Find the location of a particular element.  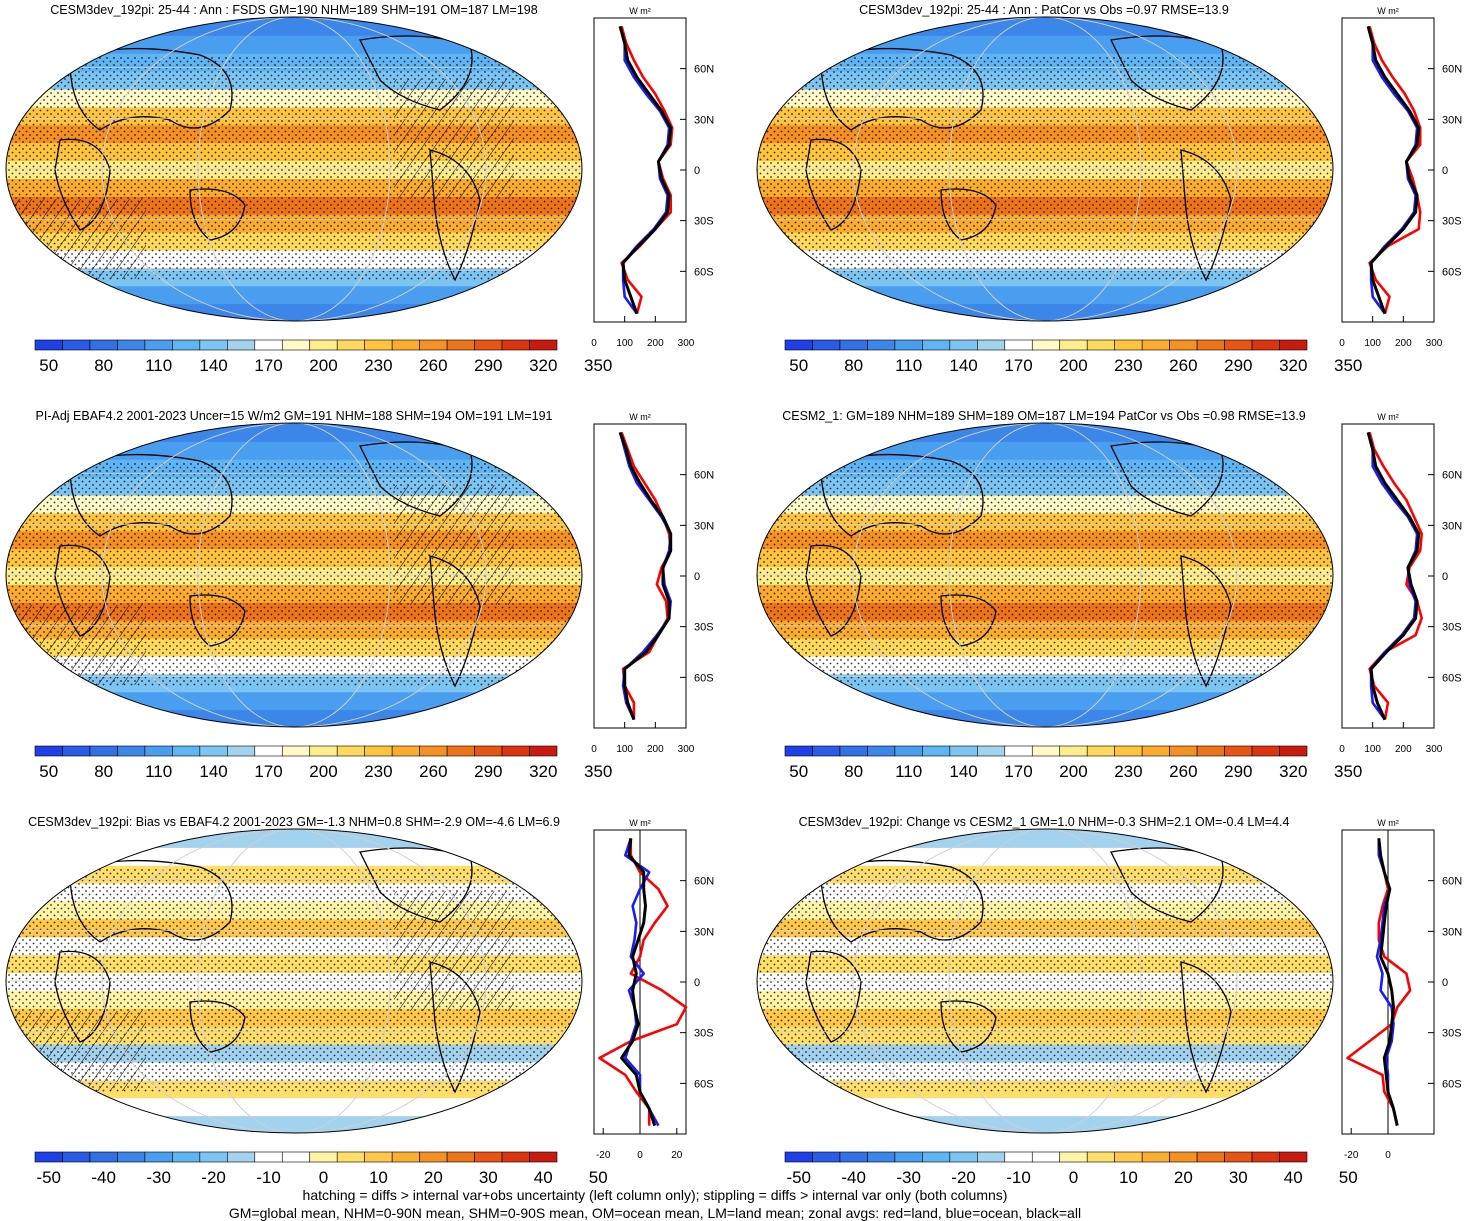

colorbar-label: -30 is located at coordinates (158, 1177).